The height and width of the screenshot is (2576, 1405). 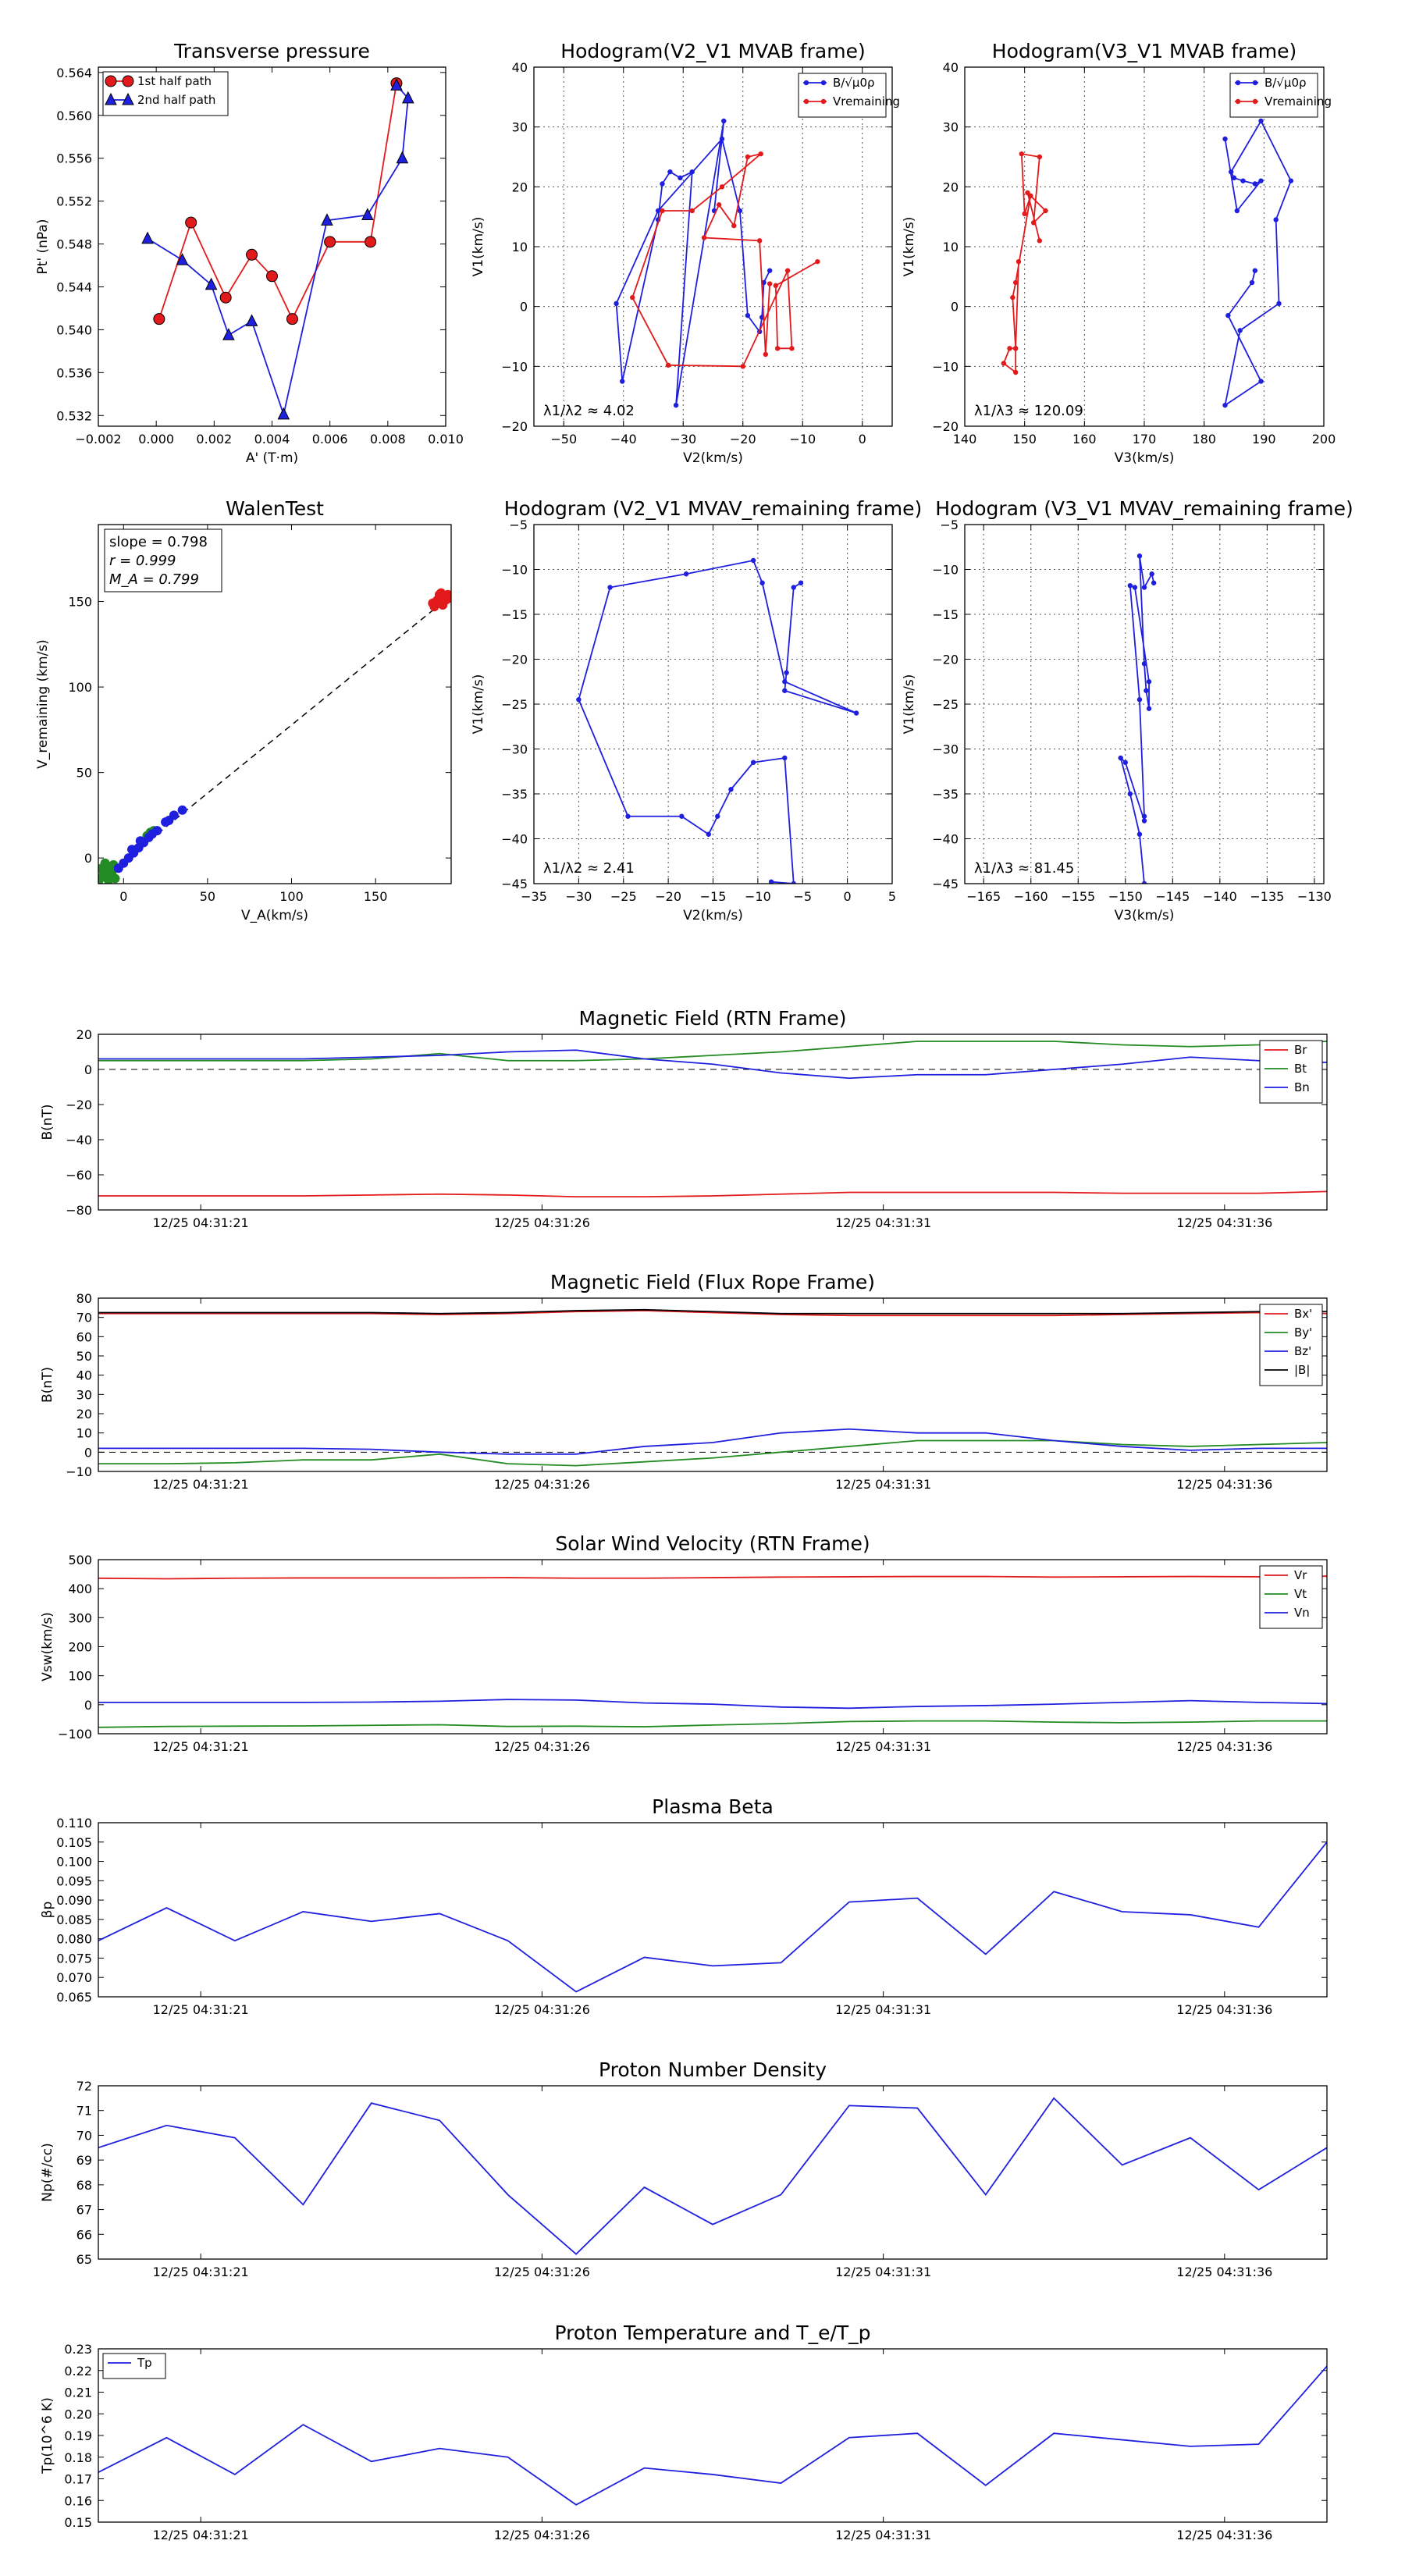 I want to click on ratio-annotation: λ1/λ2 ≈ 2.41, so click(x=589, y=868).